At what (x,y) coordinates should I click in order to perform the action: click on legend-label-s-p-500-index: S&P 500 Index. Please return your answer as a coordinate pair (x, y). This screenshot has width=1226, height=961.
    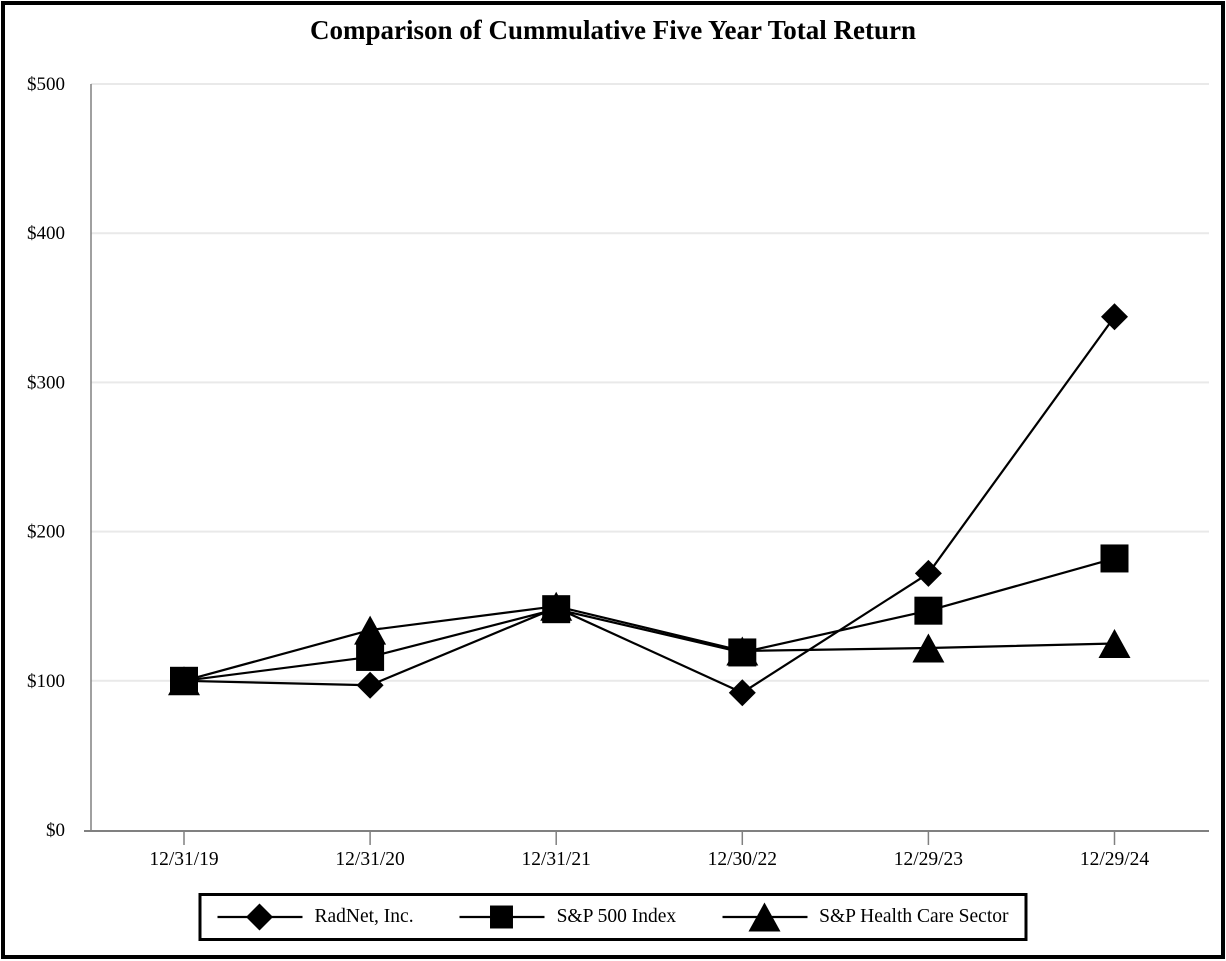
    Looking at the image, I should click on (616, 916).